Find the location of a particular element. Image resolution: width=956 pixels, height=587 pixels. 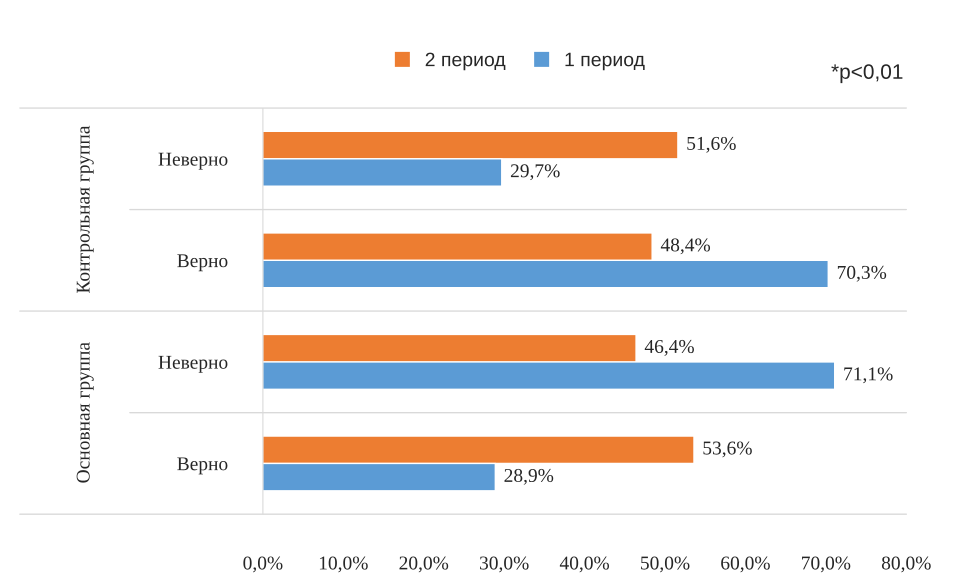

data-label: 53,6% is located at coordinates (727, 449).